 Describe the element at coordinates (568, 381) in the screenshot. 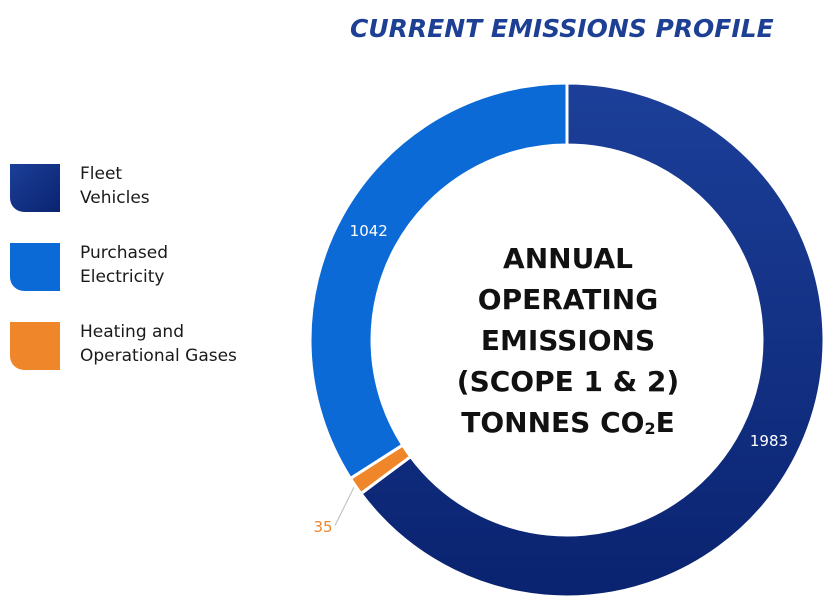

I see `center-label-line-4: (SCOPE 1 & 2)` at that location.